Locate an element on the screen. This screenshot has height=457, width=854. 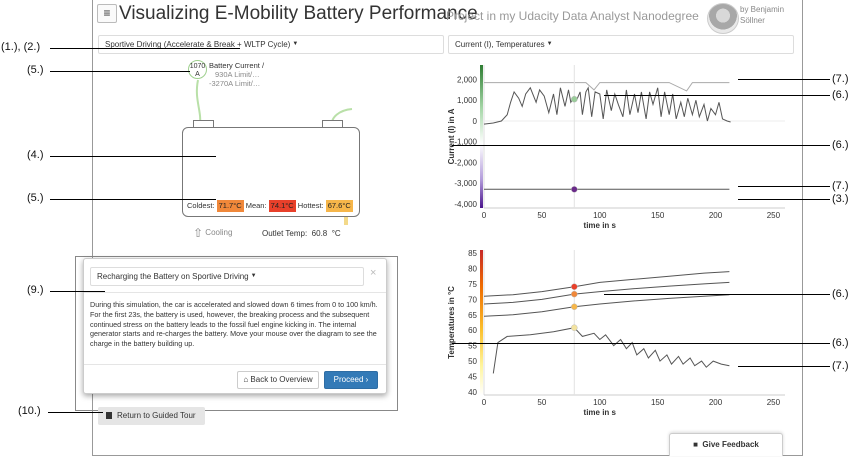
chart-select: Current (I), Temperatures ▼ is located at coordinates (621, 44).